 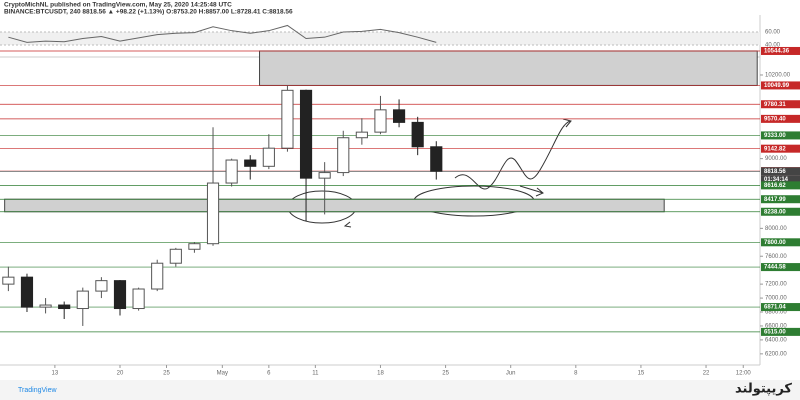 What do you see at coordinates (37, 390) in the screenshot?
I see `logo: TradingView` at bounding box center [37, 390].